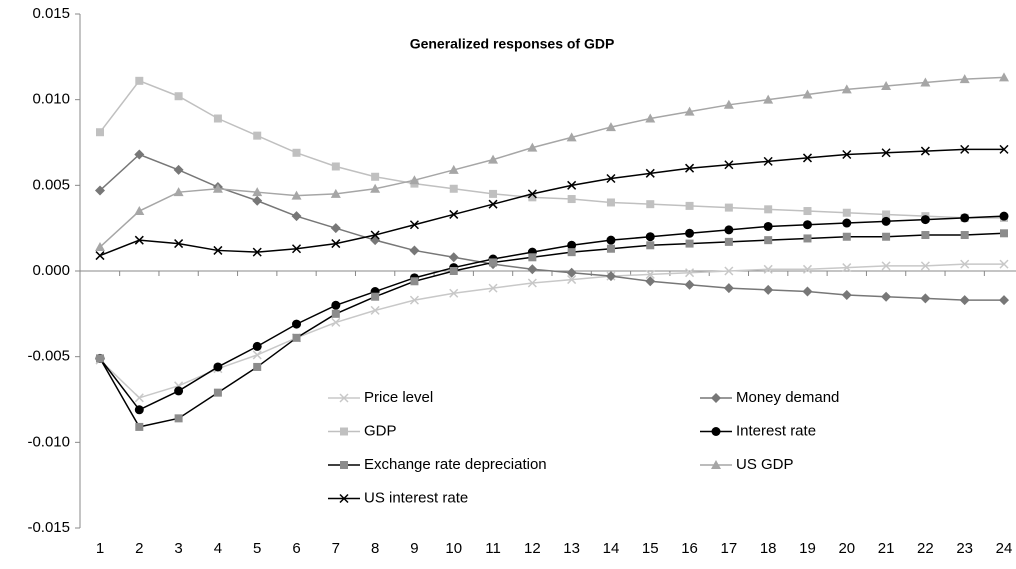 The image size is (1016, 569). Describe the element at coordinates (512, 44) in the screenshot. I see `chart-title: Generalized responses of GDP` at that location.